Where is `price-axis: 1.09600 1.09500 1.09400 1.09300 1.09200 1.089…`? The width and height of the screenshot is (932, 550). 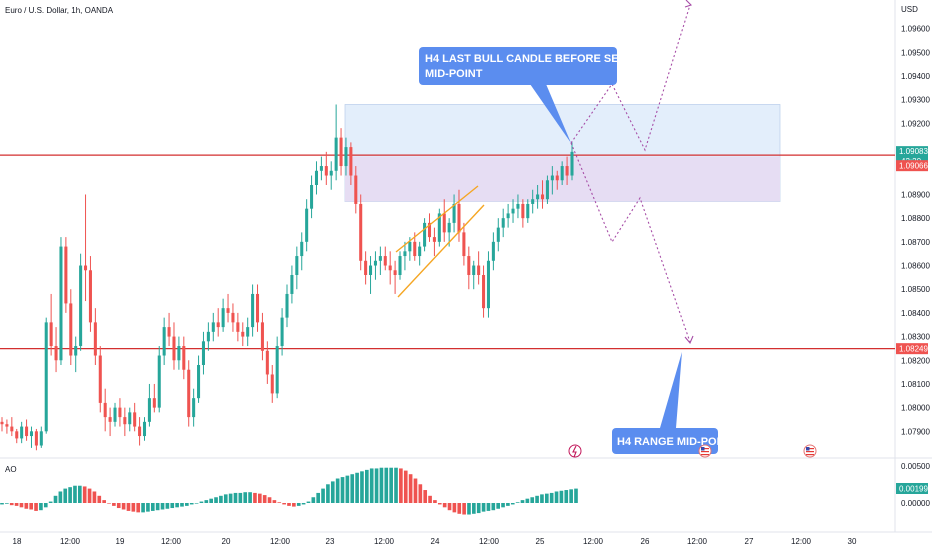 price-axis: 1.09600 1.09500 1.09400 1.09300 1.09200 1.089… is located at coordinates (915, 231).